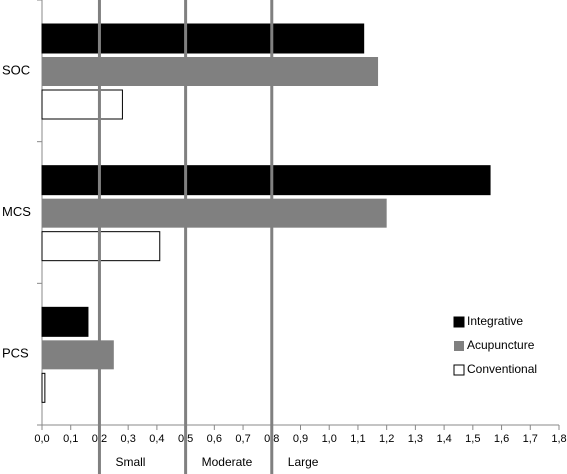  Describe the element at coordinates (472, 439) in the screenshot. I see `x-tick-label: 1,5` at that location.